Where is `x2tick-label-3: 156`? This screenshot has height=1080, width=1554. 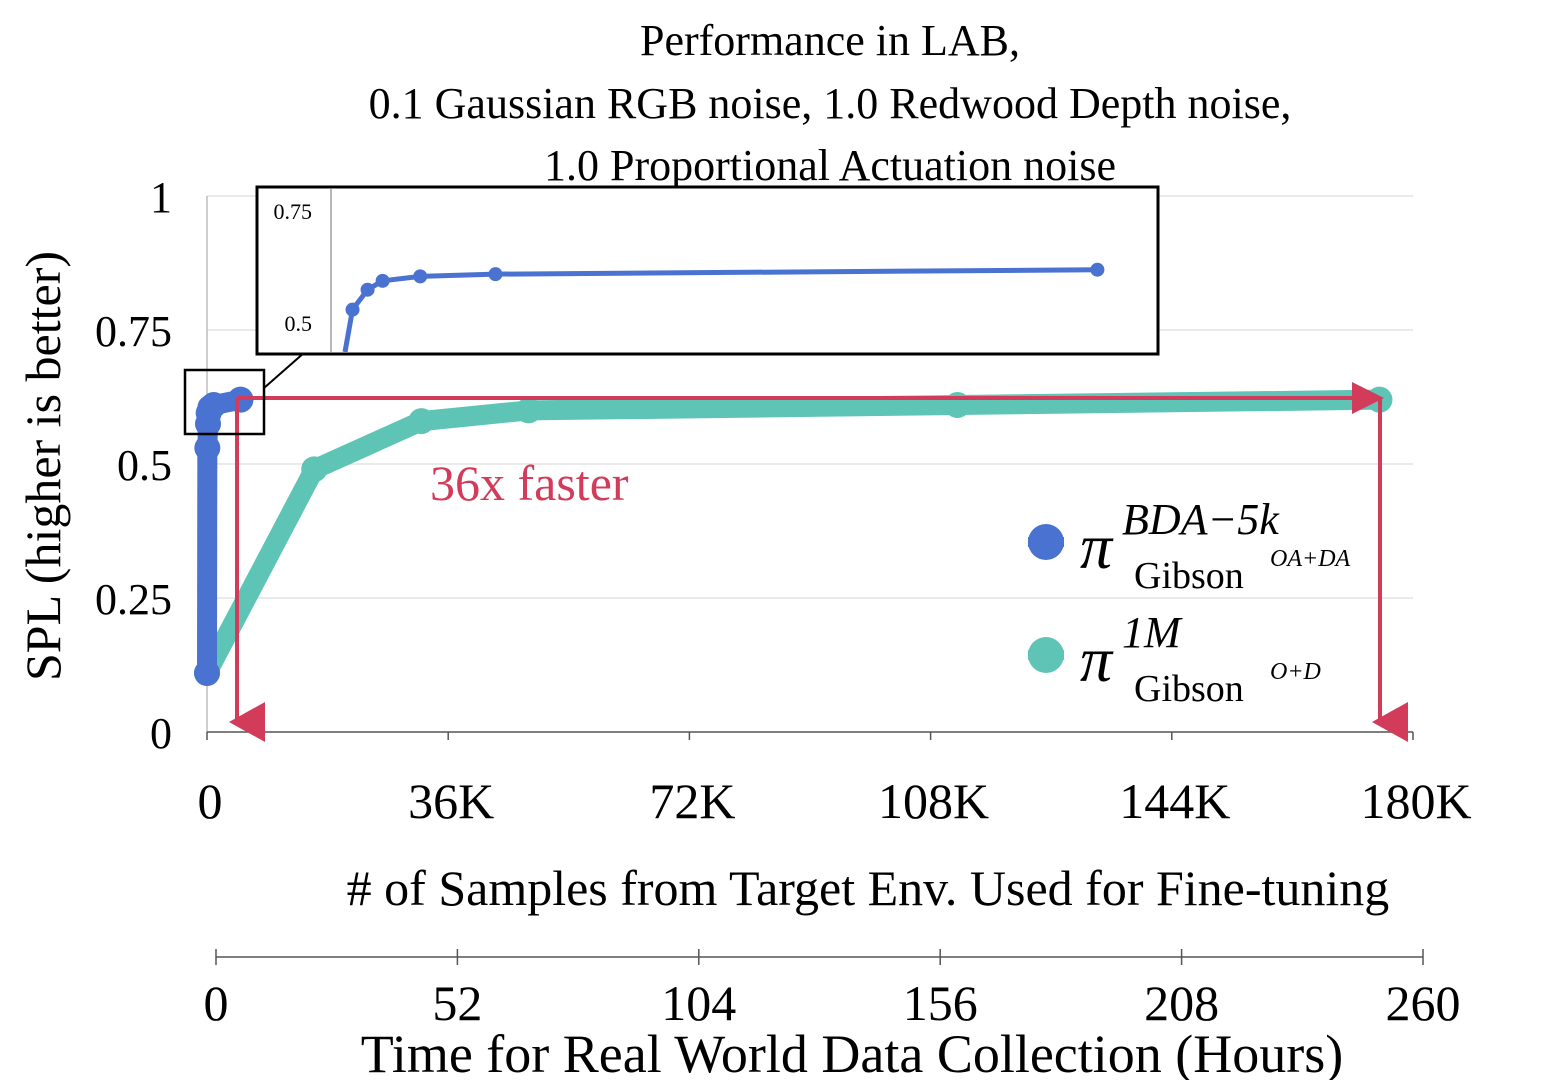
x2tick-label-3: 156 is located at coordinates (940, 1003).